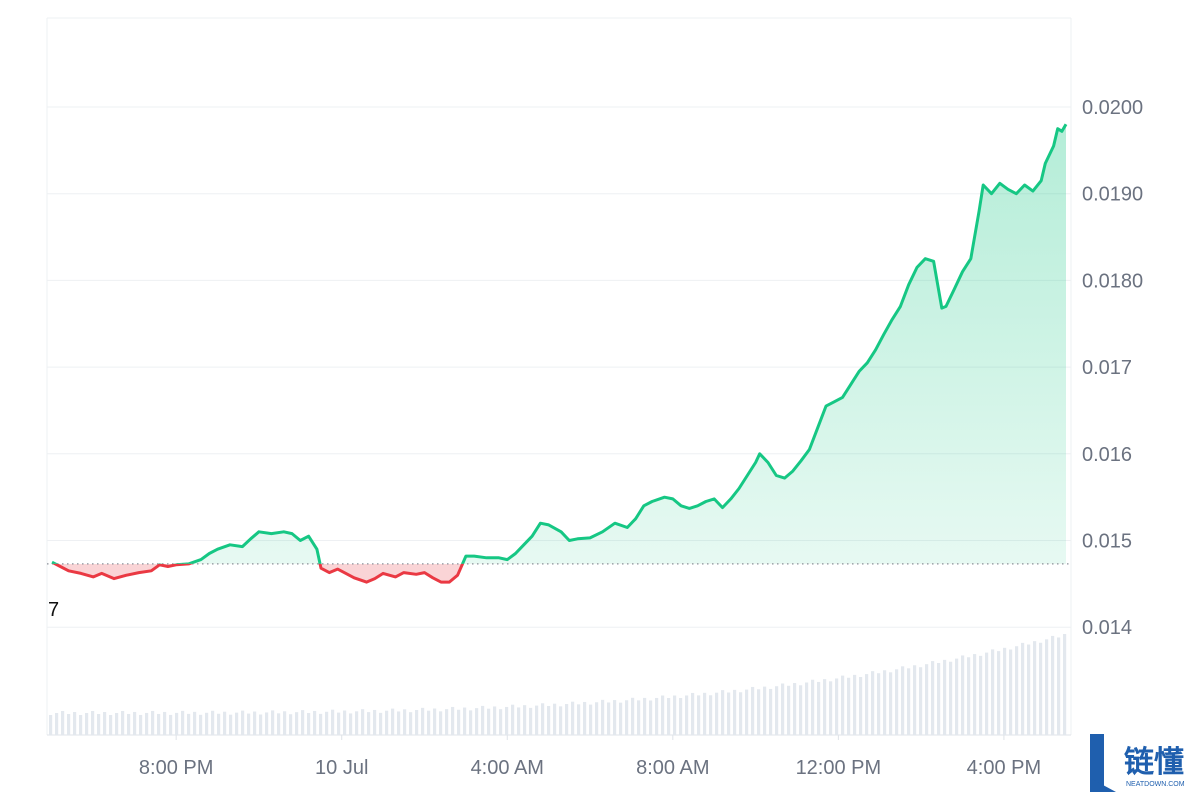  What do you see at coordinates (672, 768) in the screenshot?
I see `x-tick-label: 8:00 AM` at bounding box center [672, 768].